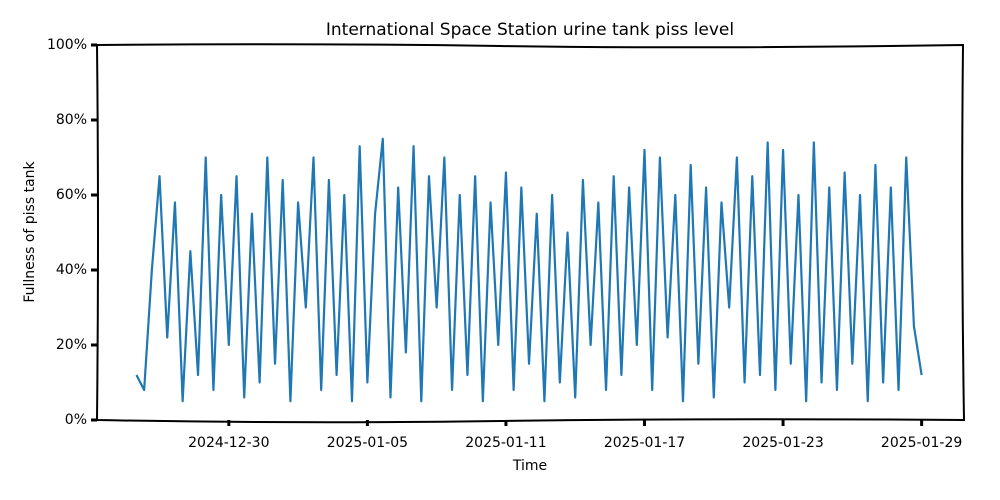 This screenshot has height=500, width=1000. Describe the element at coordinates (367, 443) in the screenshot. I see `x-tick-label: 2025-01-05` at that location.